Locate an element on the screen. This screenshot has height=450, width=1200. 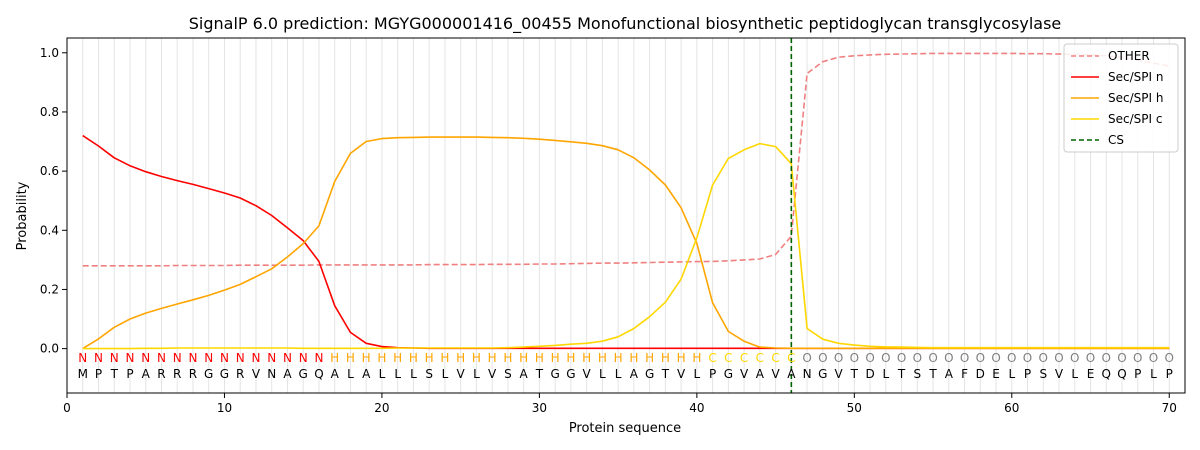
x-tick-label: 20 is located at coordinates (381, 408).